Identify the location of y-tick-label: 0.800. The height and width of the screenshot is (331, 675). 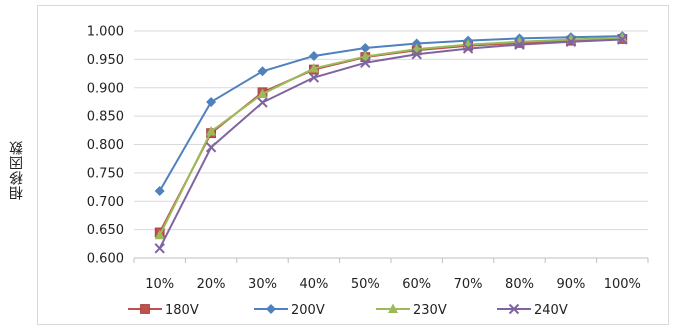
(105, 145).